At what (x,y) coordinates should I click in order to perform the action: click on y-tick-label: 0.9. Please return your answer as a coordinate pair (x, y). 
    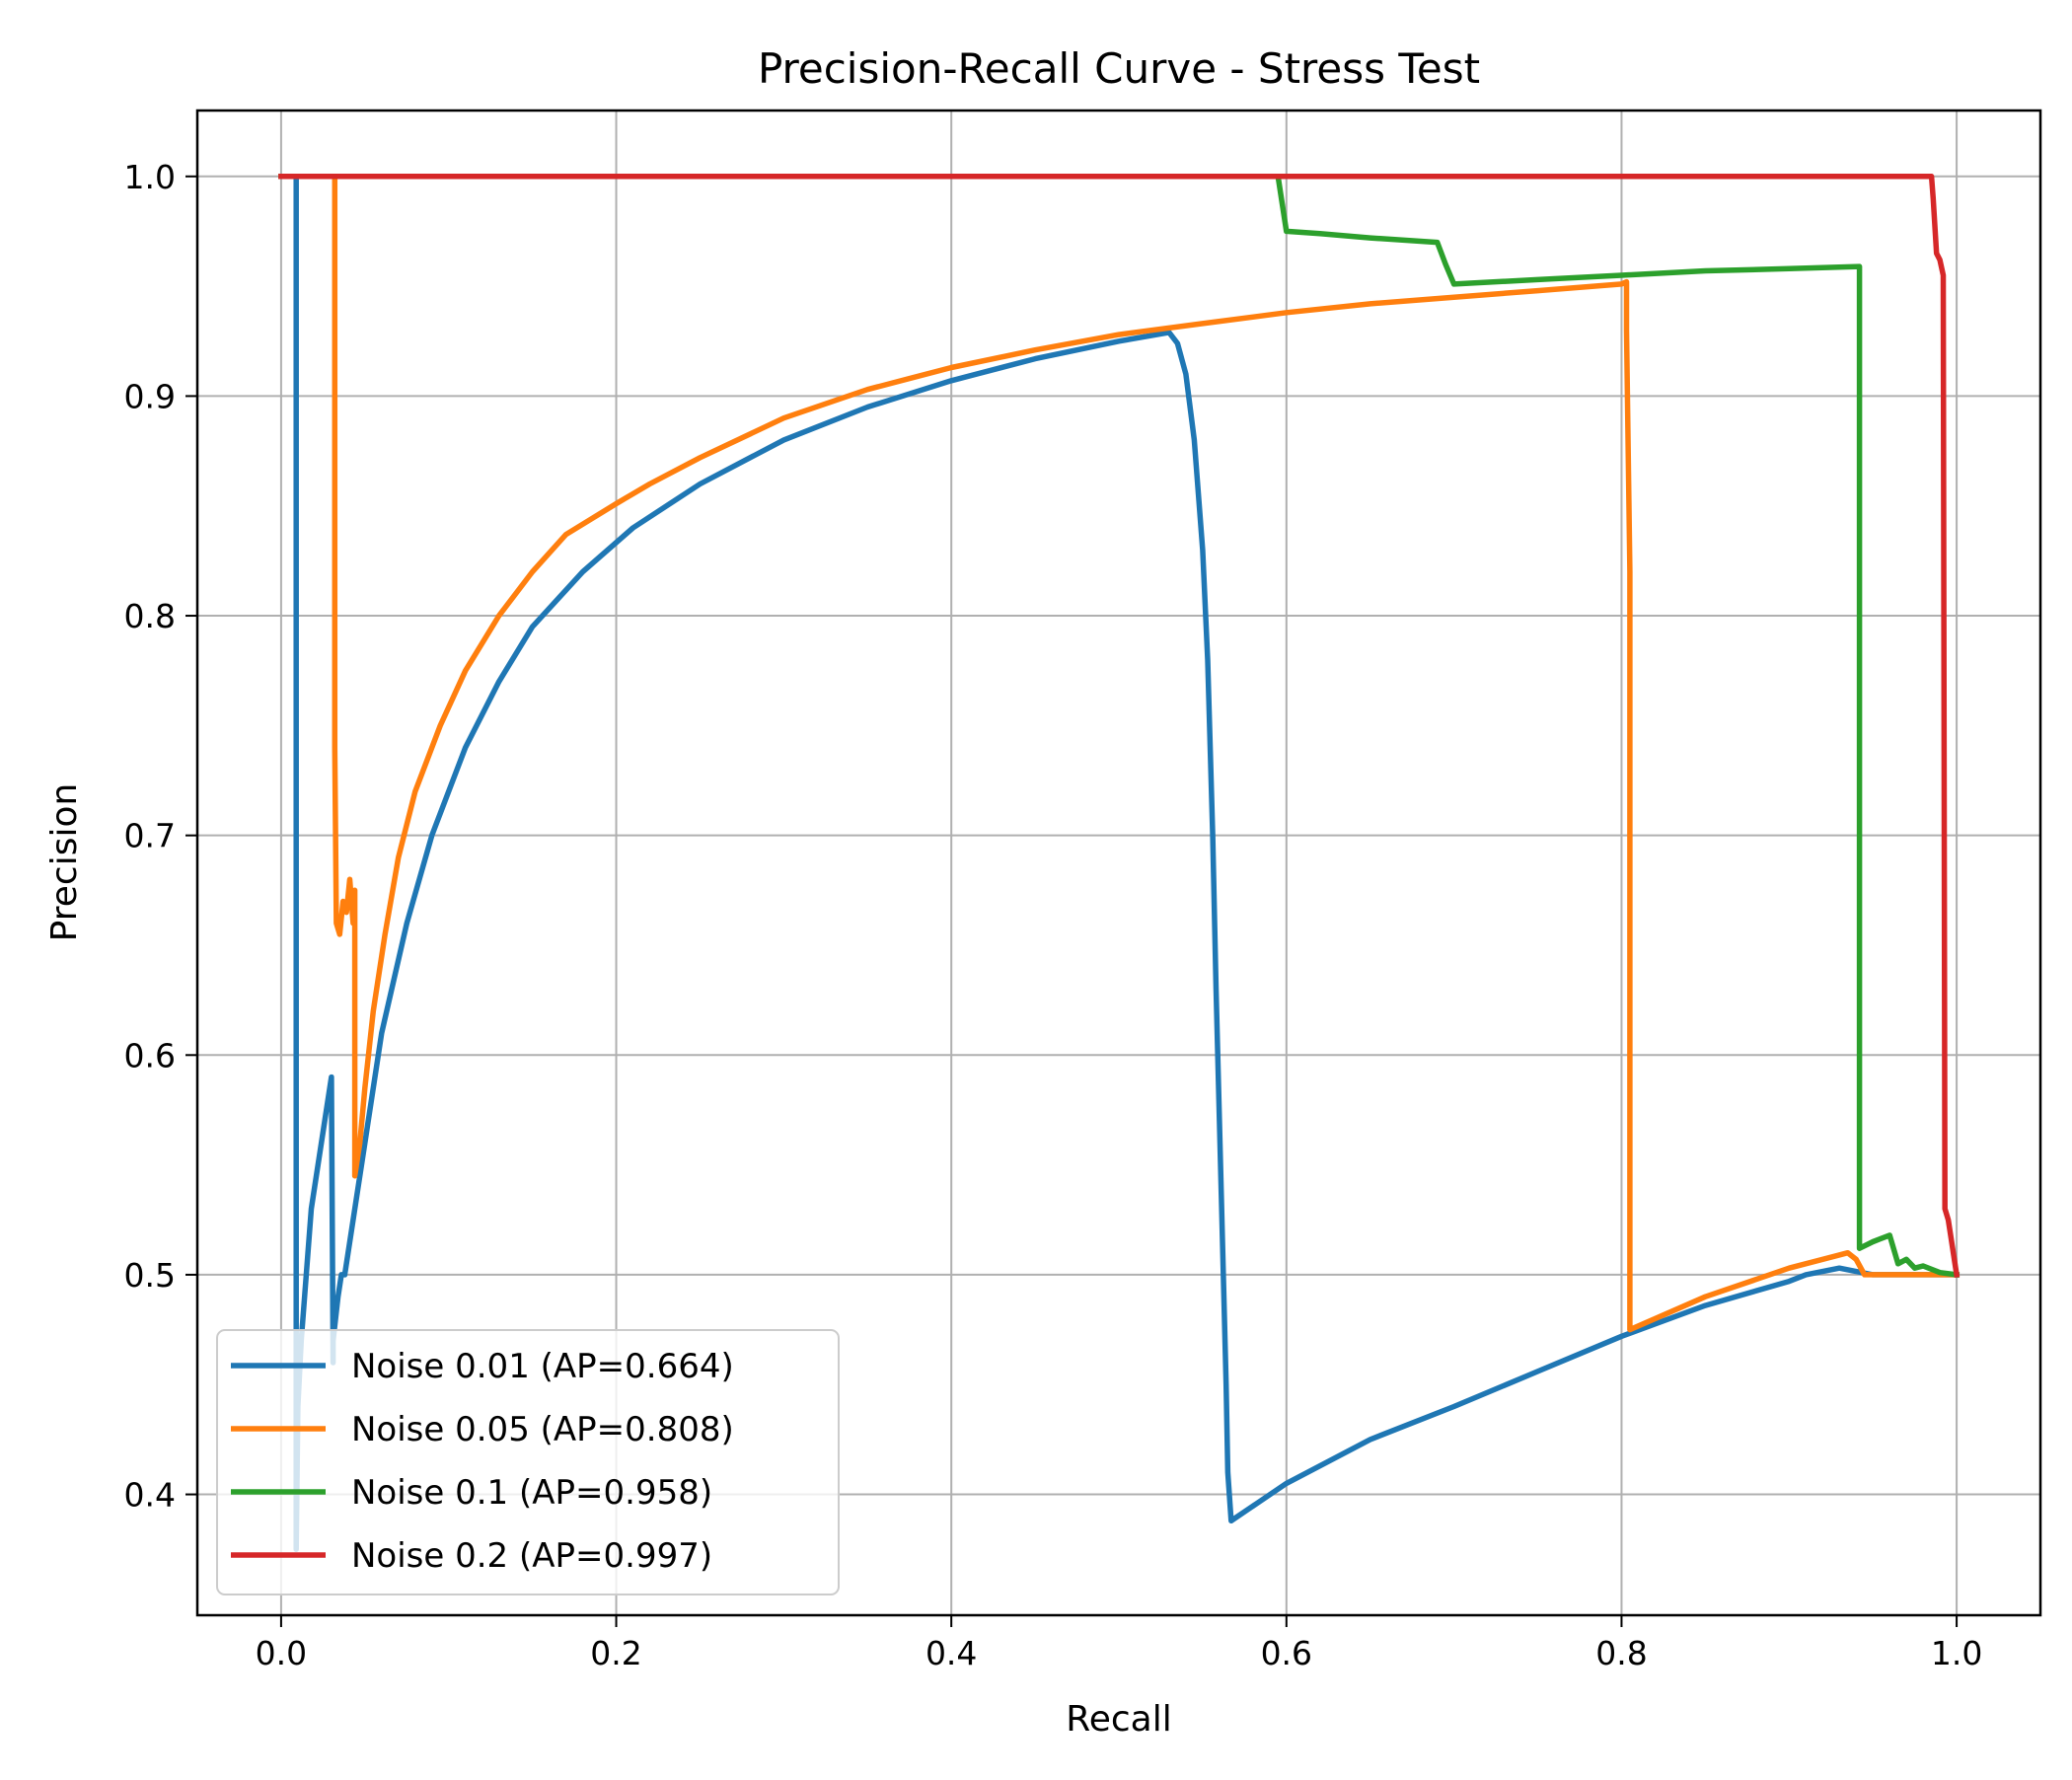
    Looking at the image, I should click on (150, 396).